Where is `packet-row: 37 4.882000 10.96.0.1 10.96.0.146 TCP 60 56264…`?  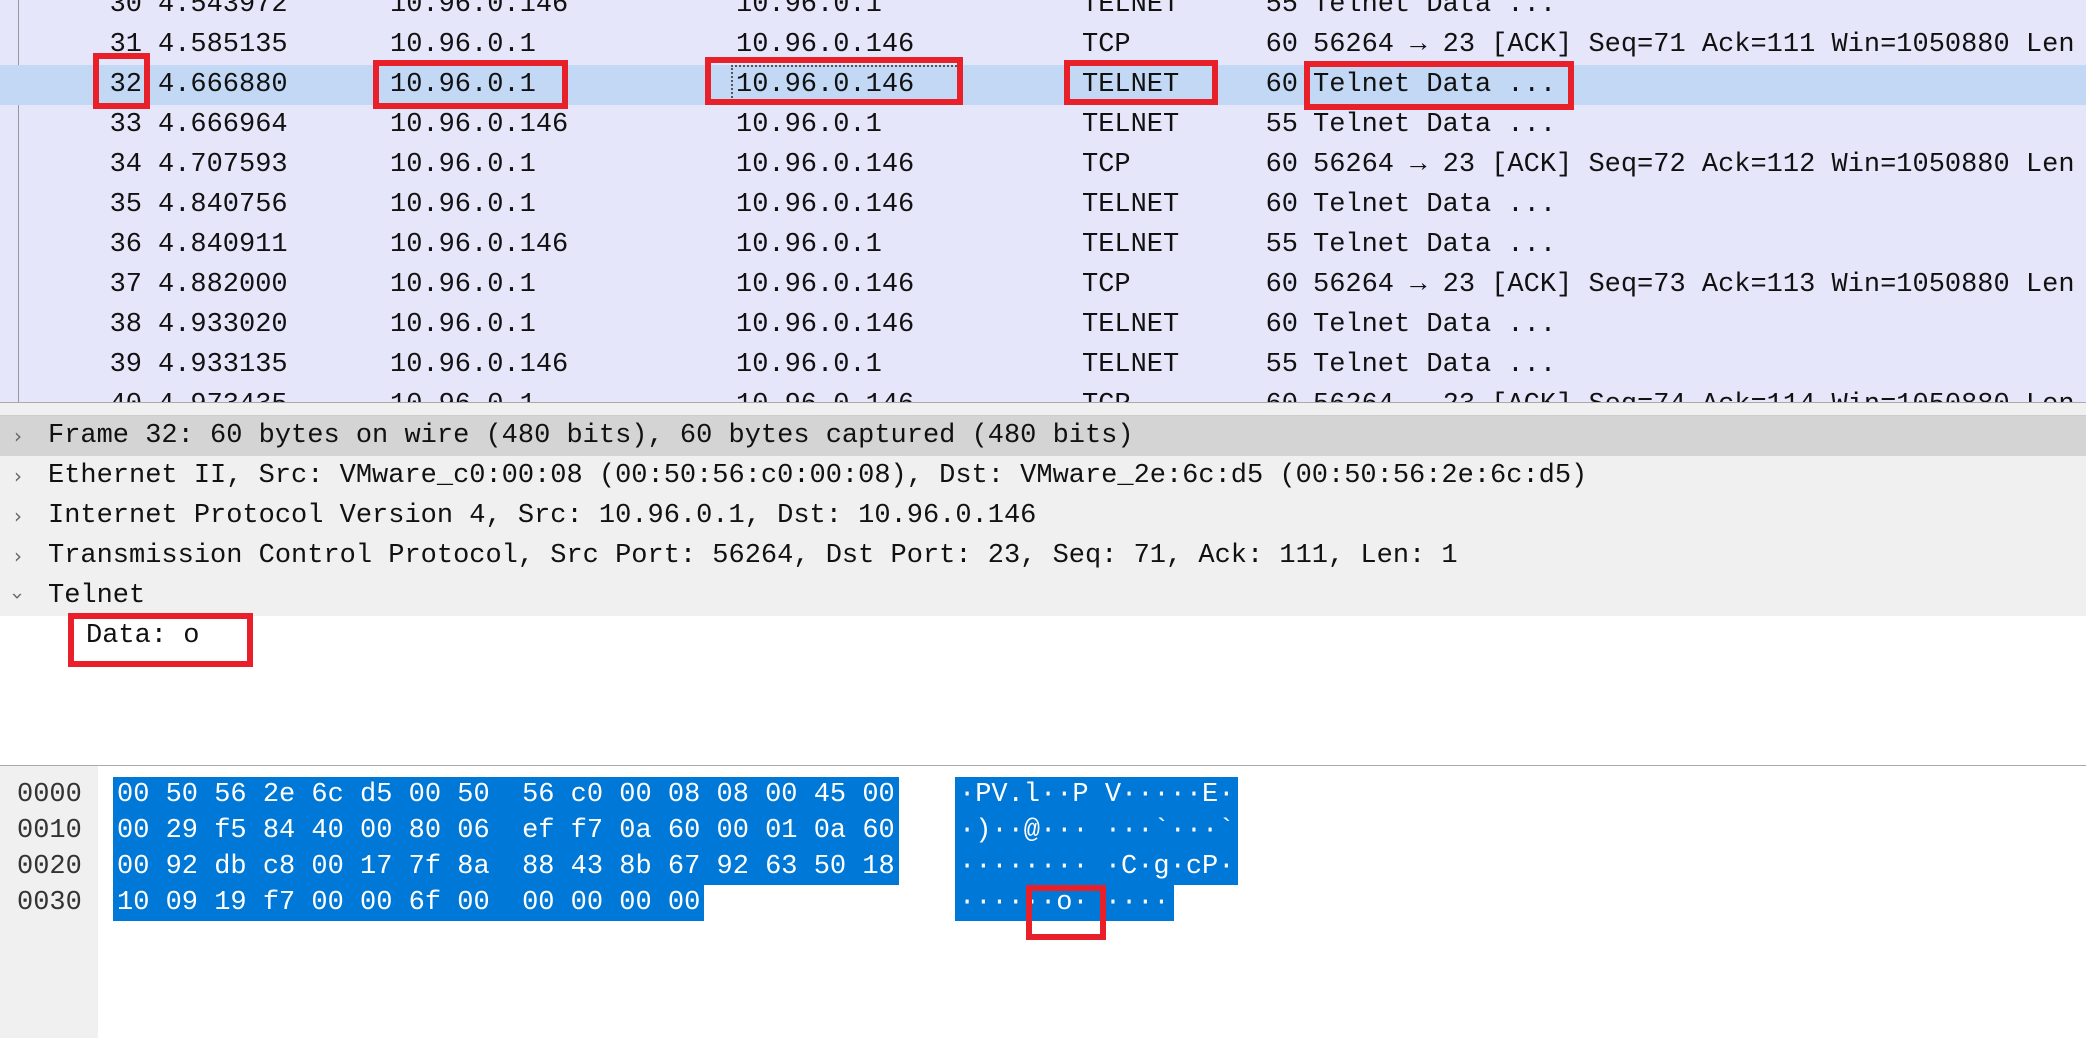
packet-row: 37 4.882000 10.96.0.1 10.96.0.146 TCP 60 56264… is located at coordinates (1043, 285).